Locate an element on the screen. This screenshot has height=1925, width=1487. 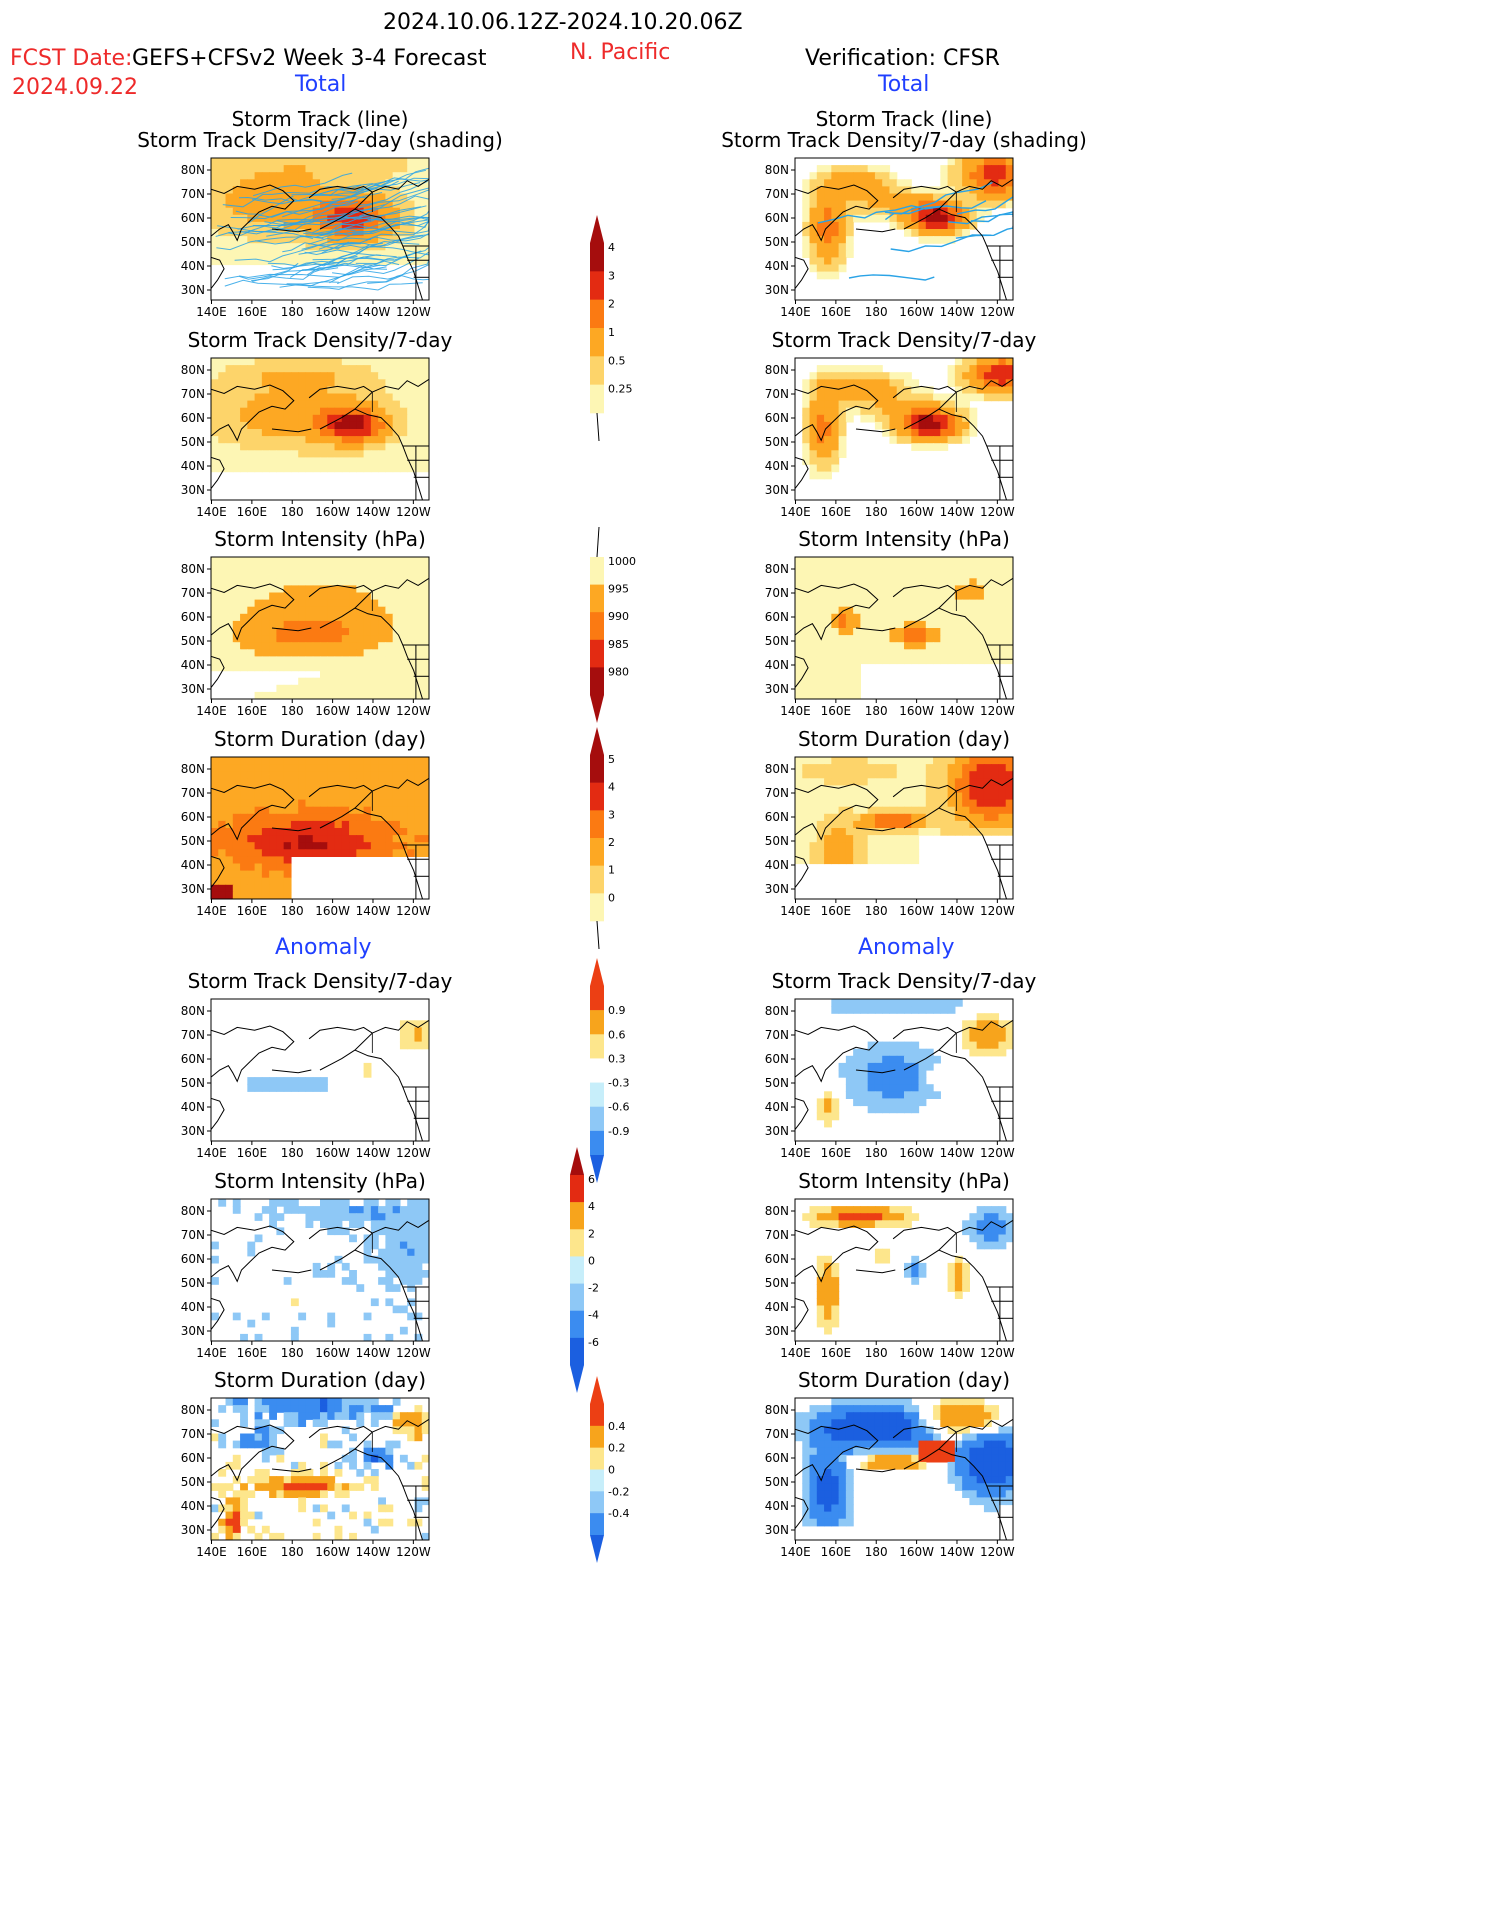
panel-title-duration: Storm Duration (day) is located at coordinates (904, 739).